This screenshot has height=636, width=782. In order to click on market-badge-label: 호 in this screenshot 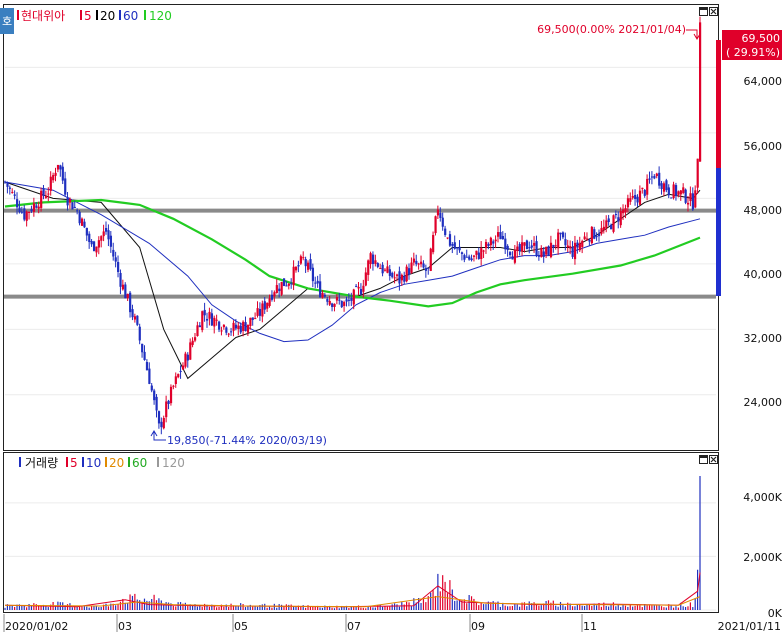, I will do `click(7, 21)`.